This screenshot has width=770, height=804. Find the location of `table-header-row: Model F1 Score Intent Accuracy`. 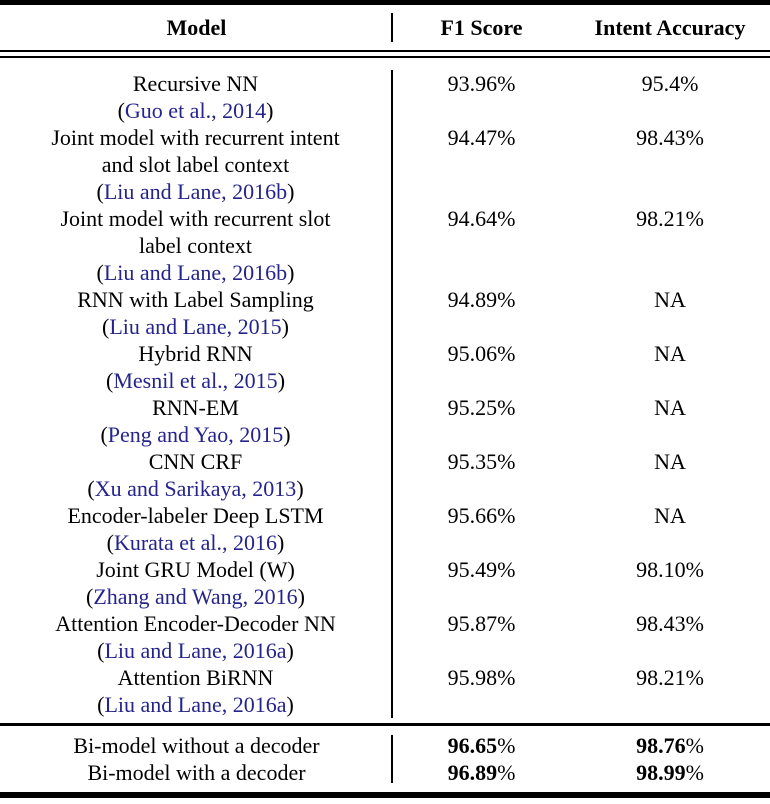

table-header-row: Model F1 Score Intent Accuracy is located at coordinates (385, 27).